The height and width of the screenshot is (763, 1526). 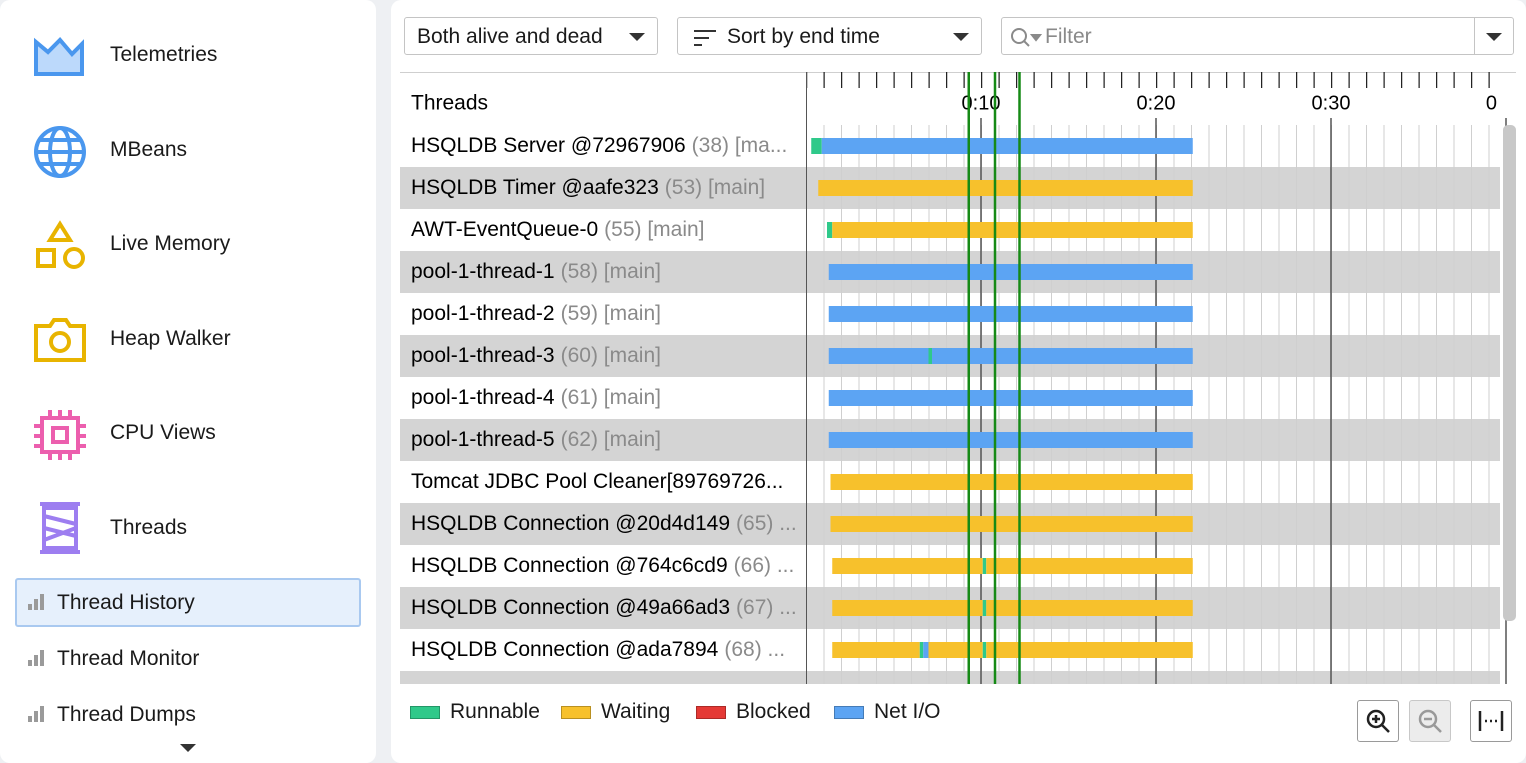 I want to click on dropdown-text: Both alive and dead, so click(x=510, y=36).